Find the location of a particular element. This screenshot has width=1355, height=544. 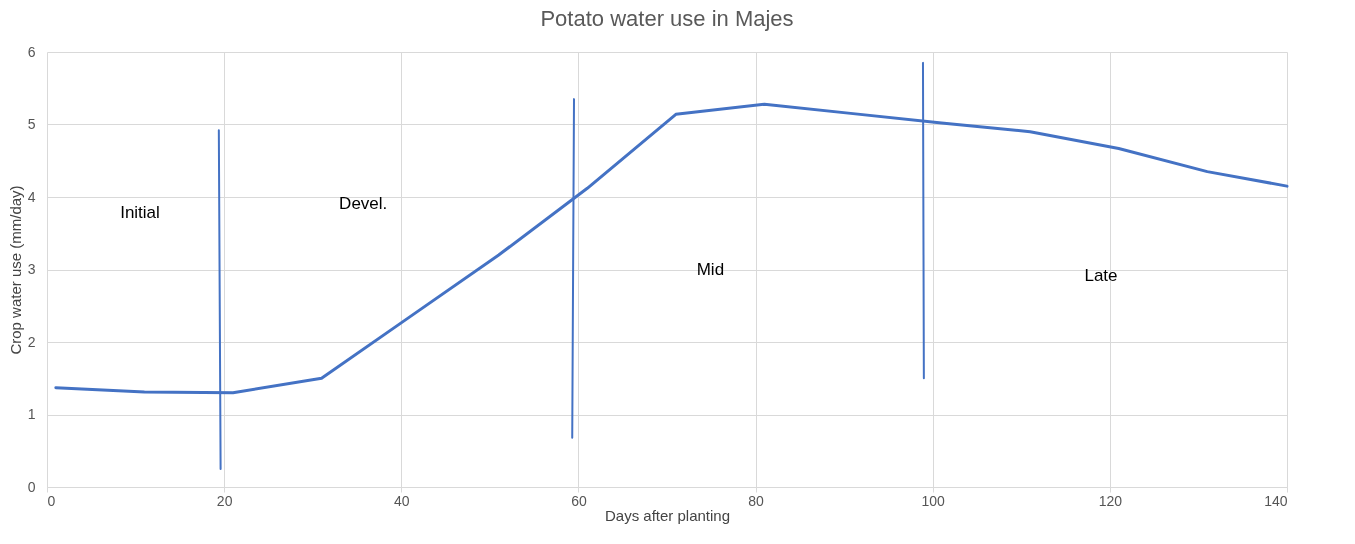

y-tick-label: 0 is located at coordinates (31, 486).